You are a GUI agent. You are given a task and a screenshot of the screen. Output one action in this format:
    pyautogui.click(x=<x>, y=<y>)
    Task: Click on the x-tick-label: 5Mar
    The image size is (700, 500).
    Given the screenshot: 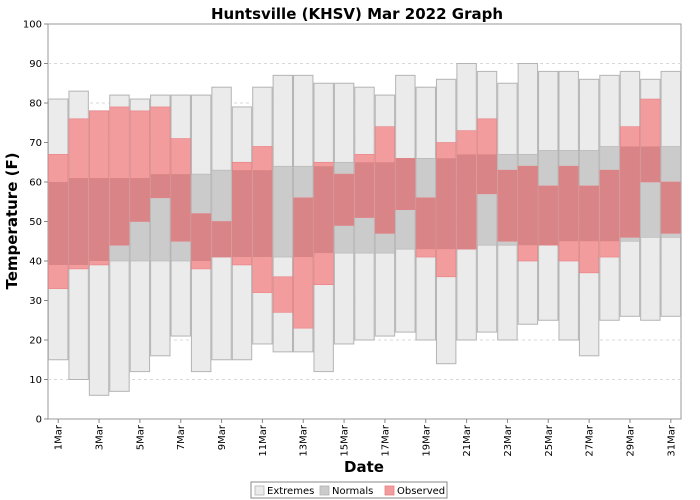 What is the action you would take?
    pyautogui.click(x=140, y=437)
    